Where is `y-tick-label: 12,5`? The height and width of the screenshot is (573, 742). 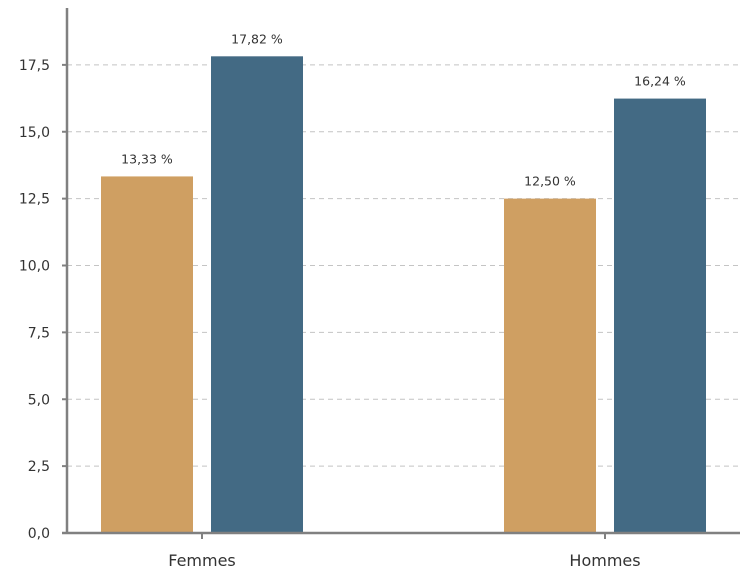
y-tick-label: 12,5 is located at coordinates (34, 200).